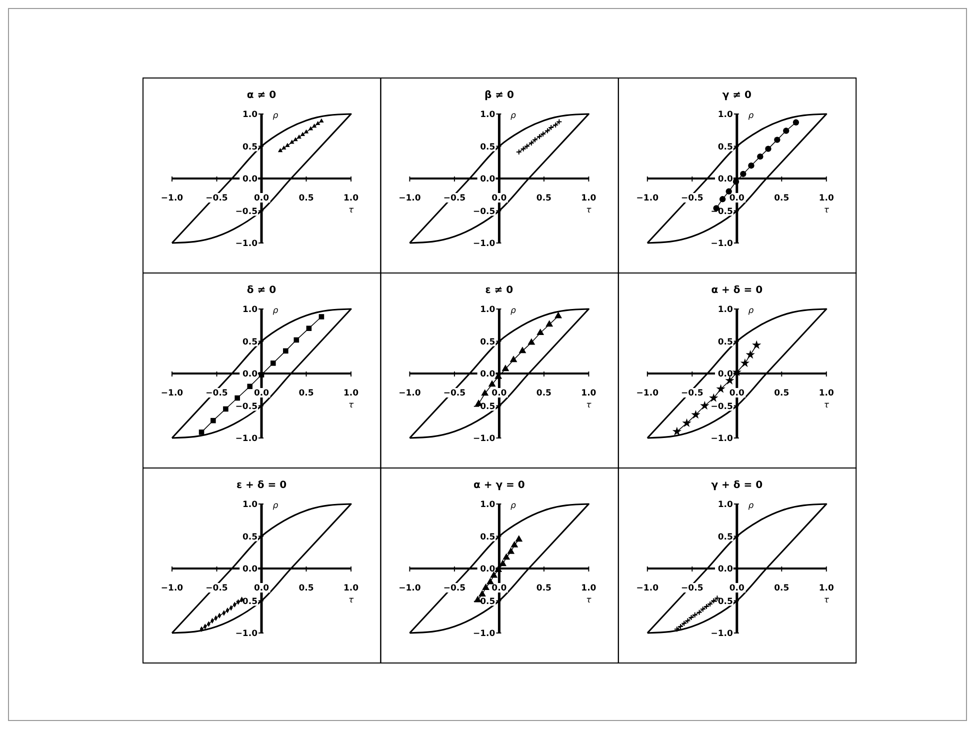  What do you see at coordinates (737, 95) in the screenshot?
I see `chart-title: γ ≠ 0` at bounding box center [737, 95].